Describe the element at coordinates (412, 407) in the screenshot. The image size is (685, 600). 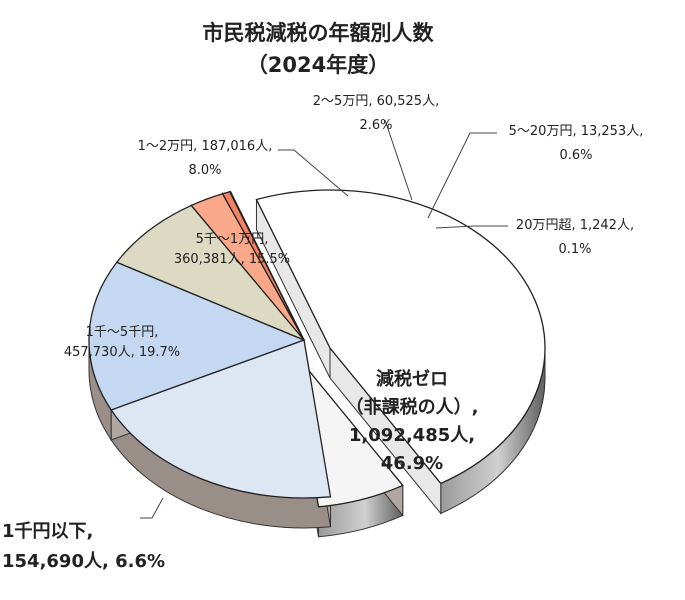
I see `data-label-0-line-1: （非課税の人）,` at that location.